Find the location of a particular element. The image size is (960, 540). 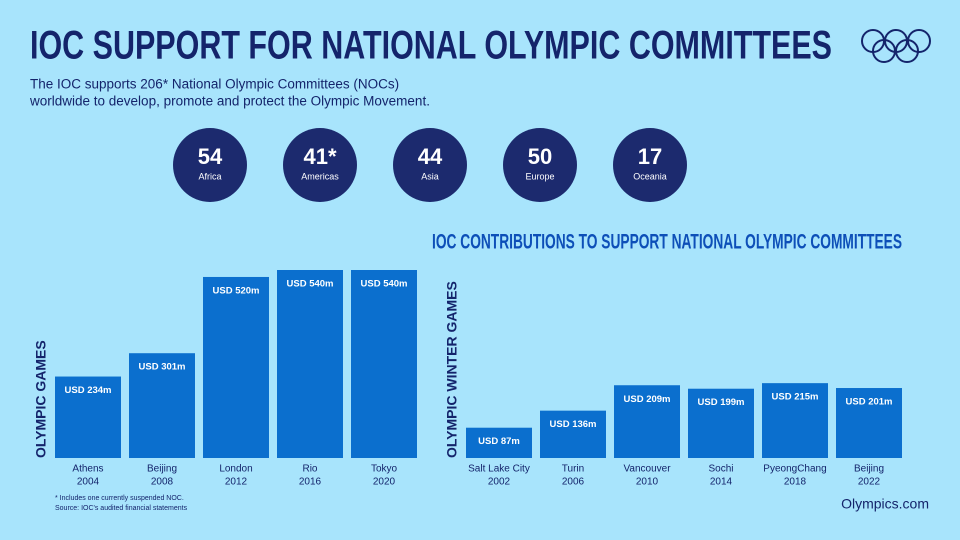

region-name: Europe is located at coordinates (539, 176).